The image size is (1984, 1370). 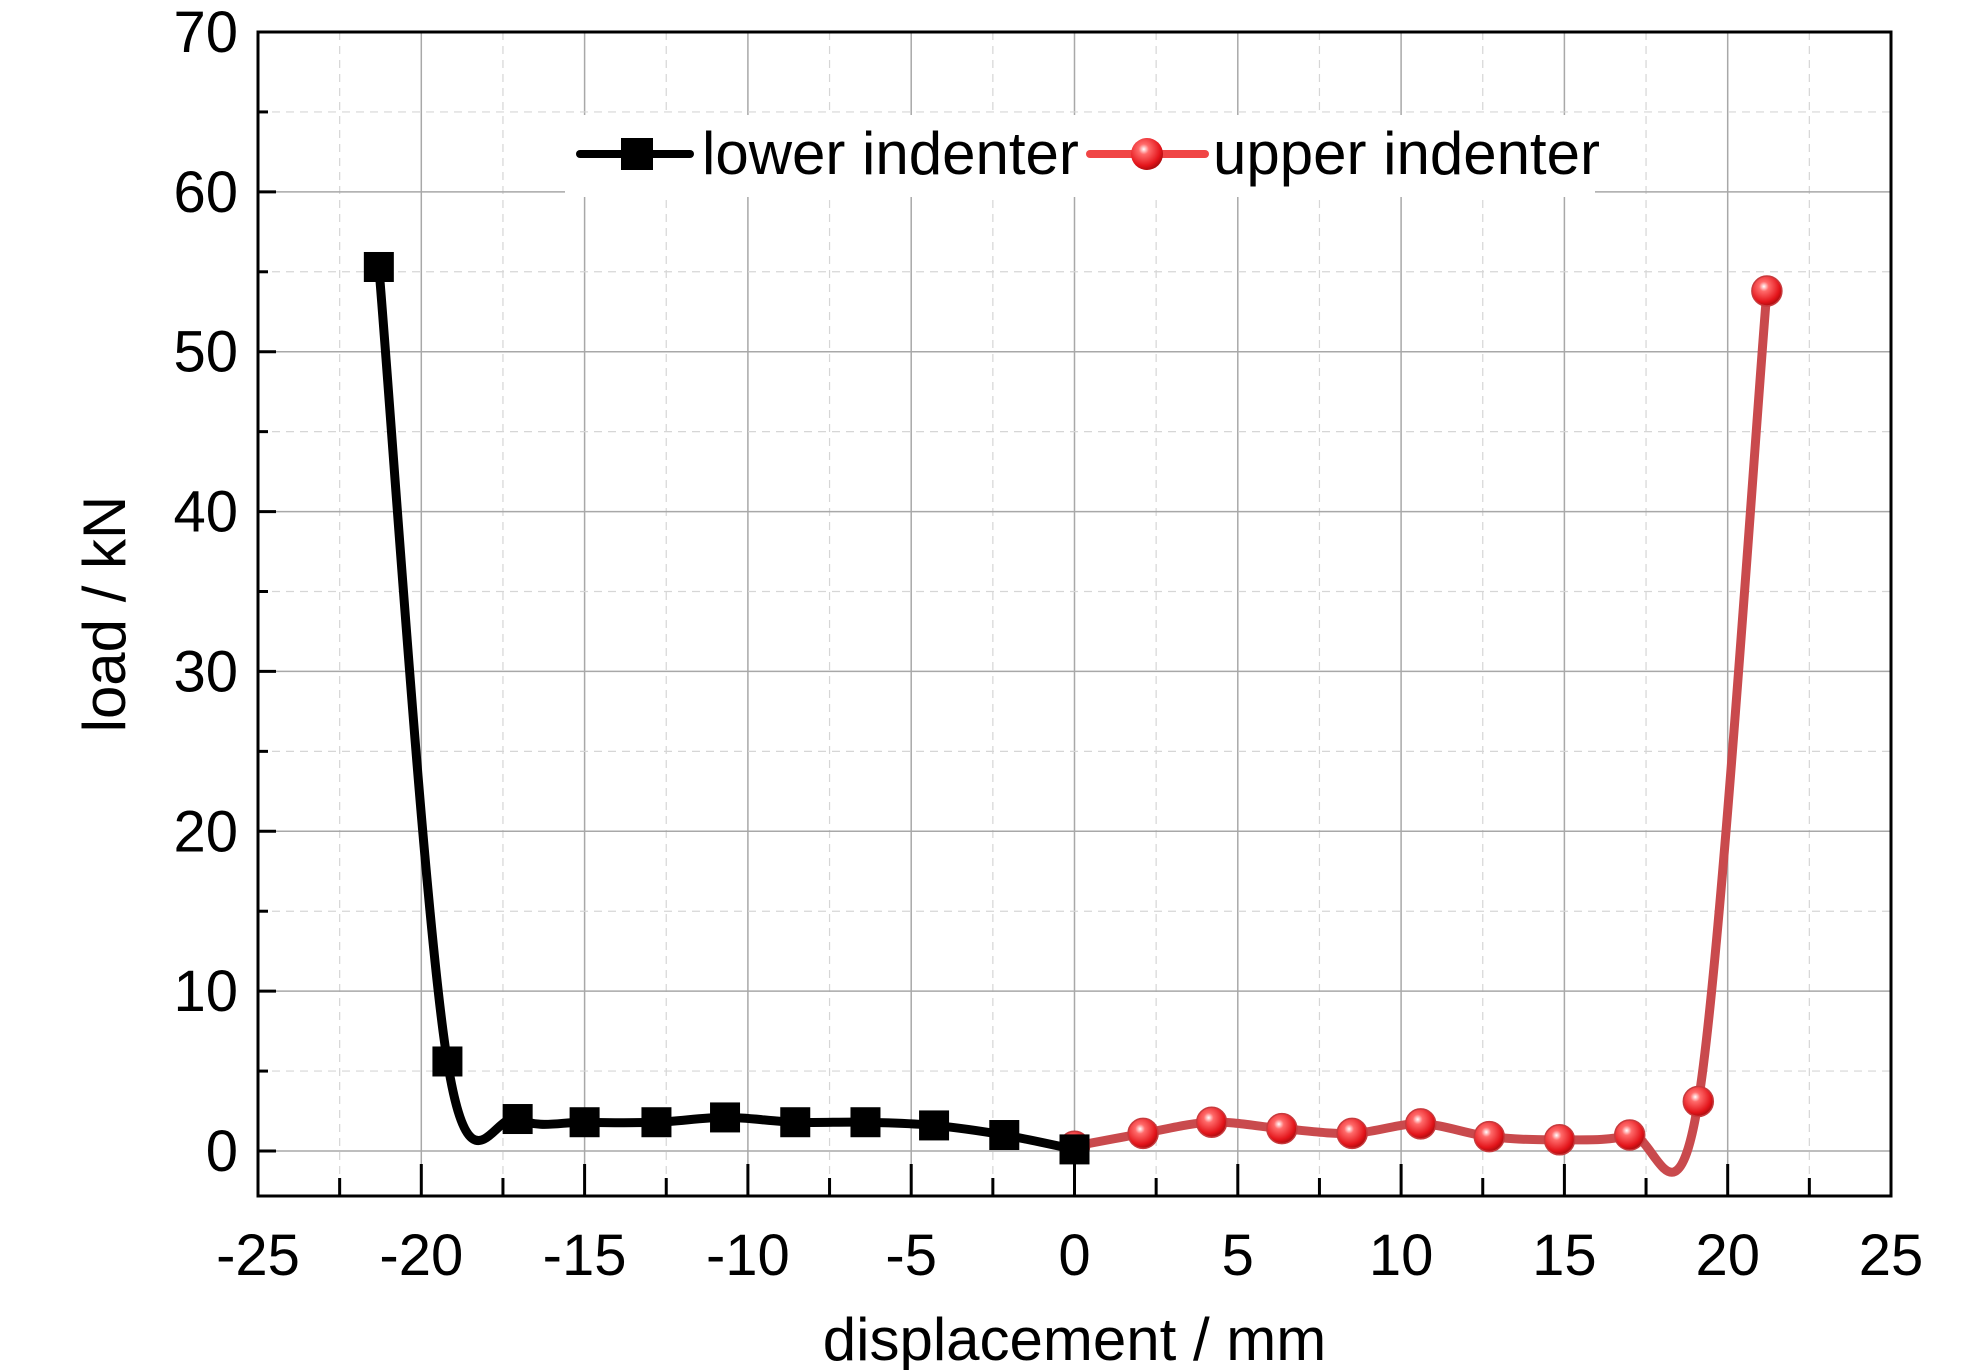 What do you see at coordinates (911, 1255) in the screenshot?
I see `x-tick-label: -5` at bounding box center [911, 1255].